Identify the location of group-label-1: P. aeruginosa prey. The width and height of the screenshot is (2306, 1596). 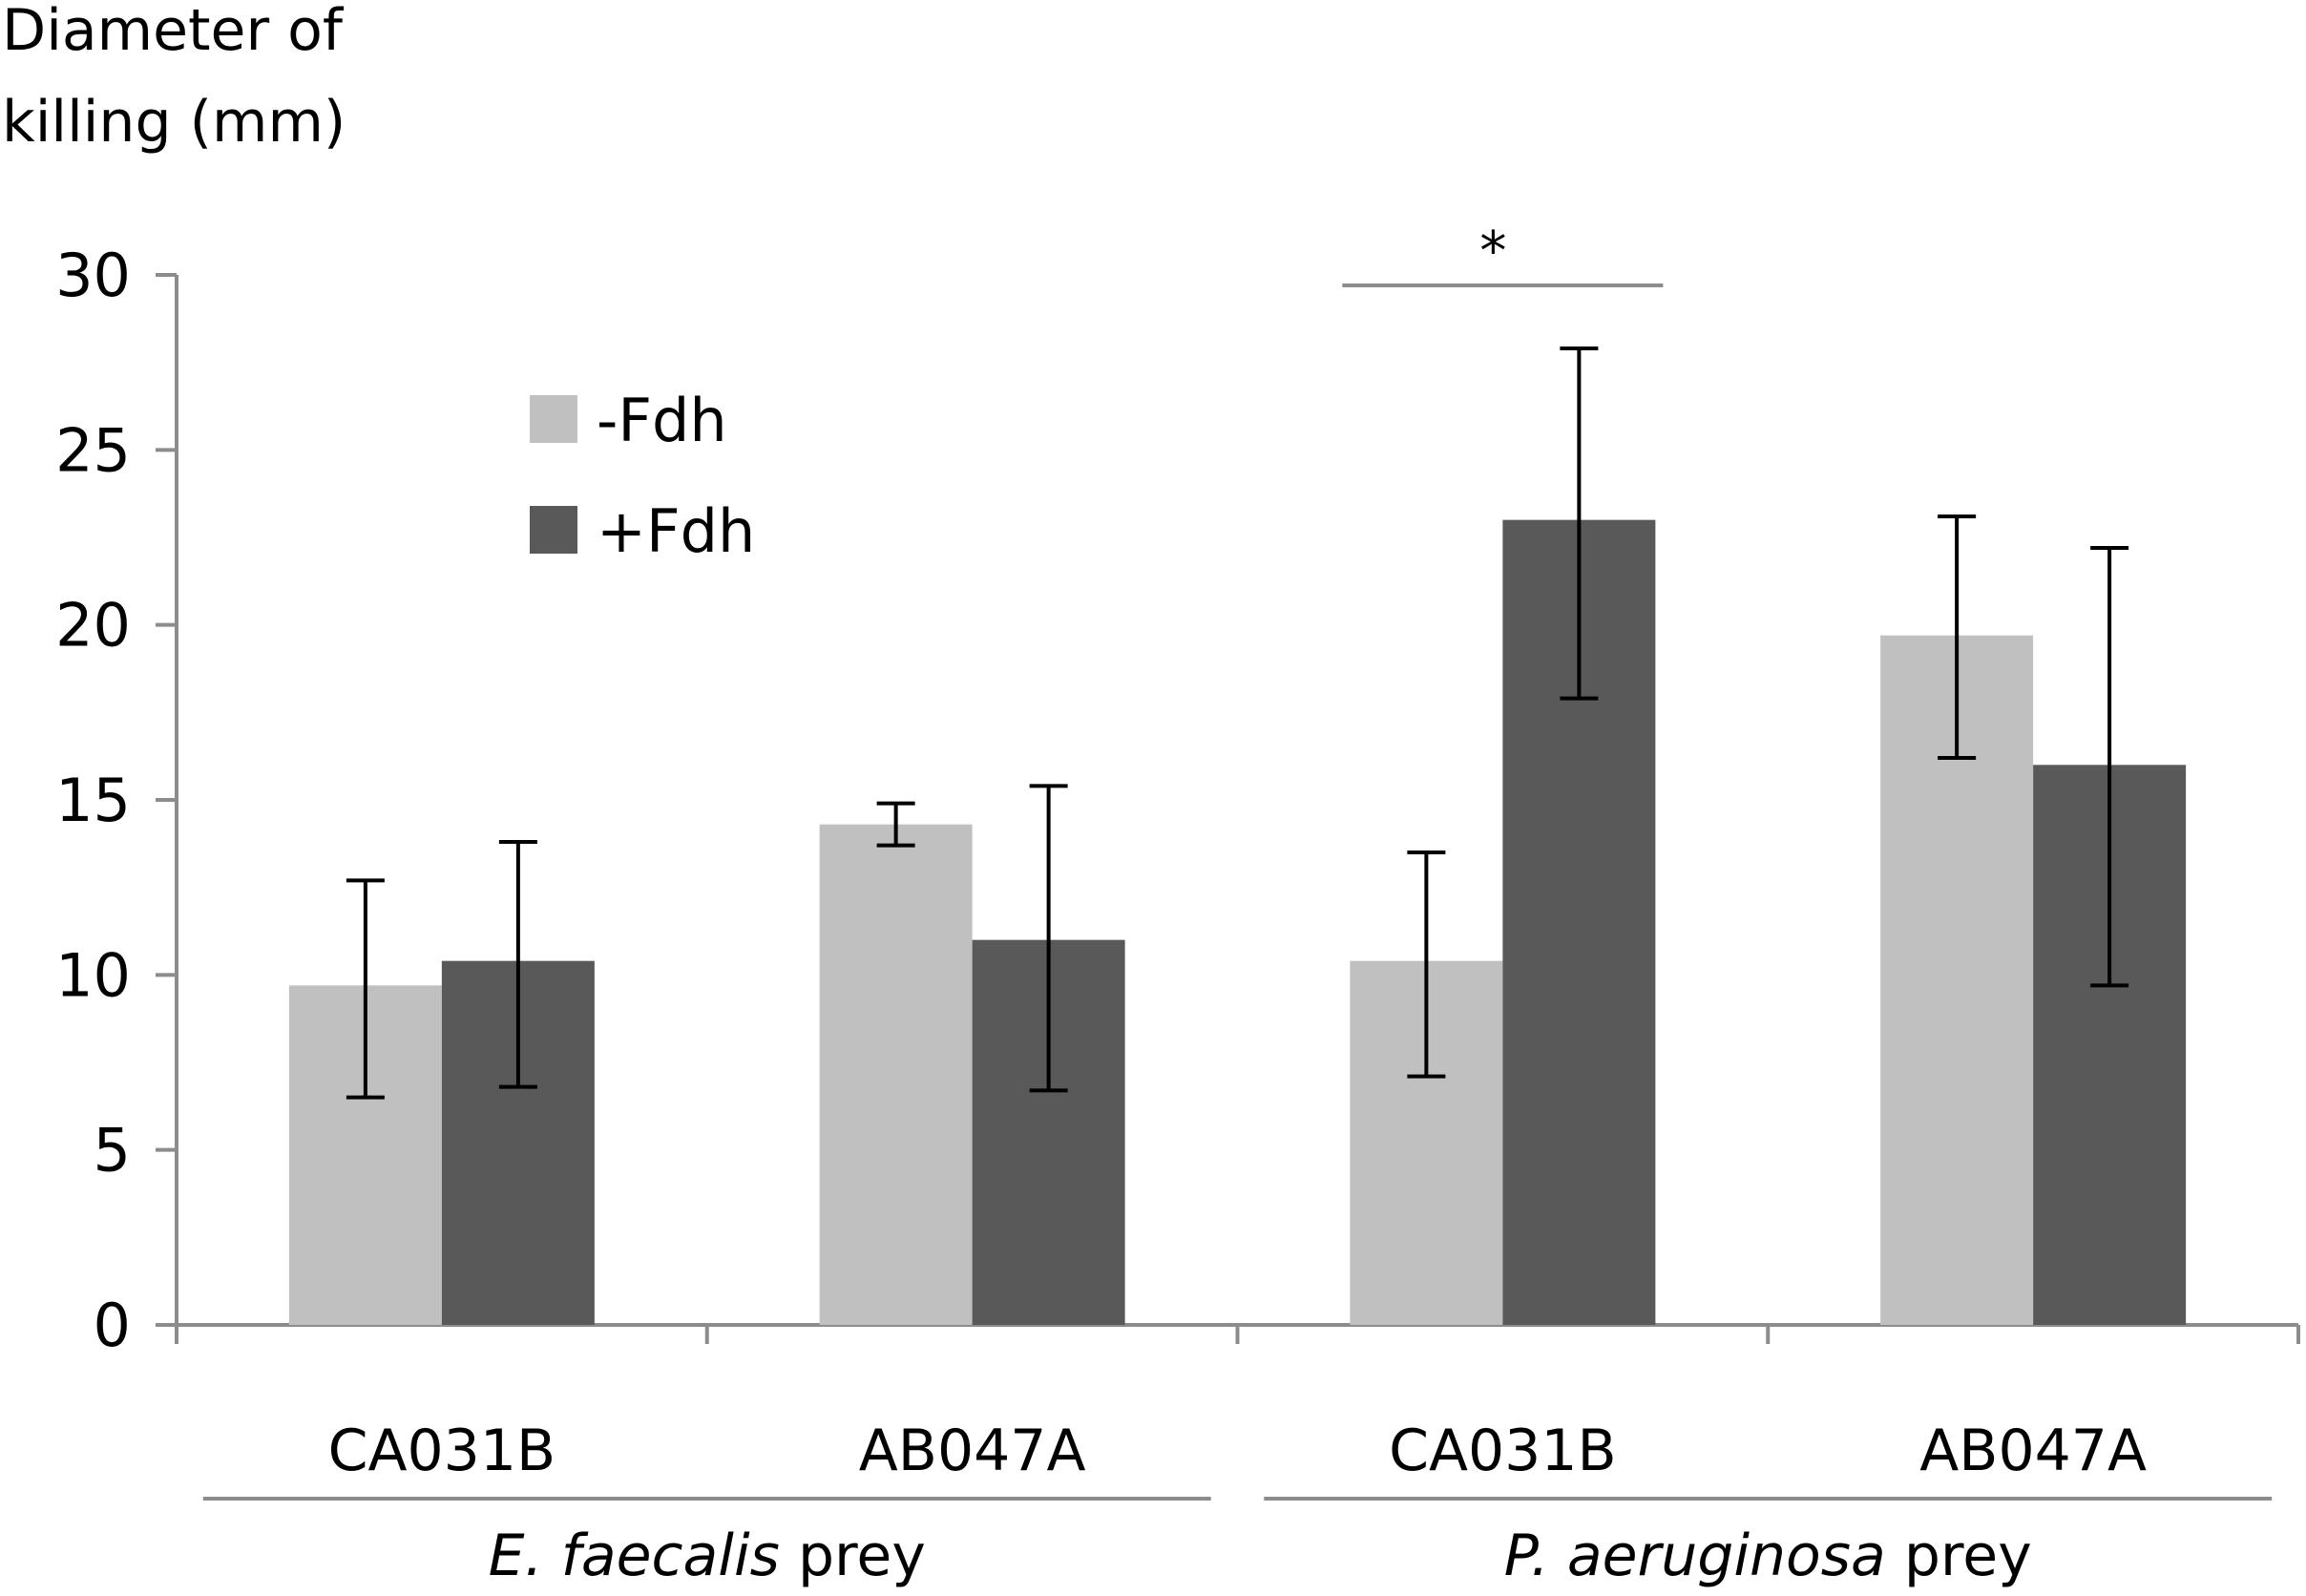
(1768, 1556).